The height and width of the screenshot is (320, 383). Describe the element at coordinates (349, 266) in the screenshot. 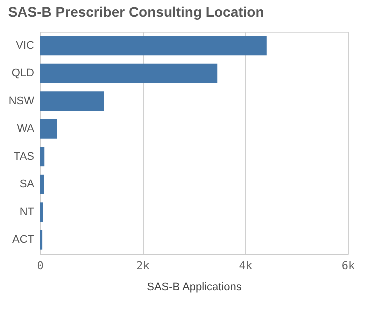

I see `x-tick-label: 6k` at that location.